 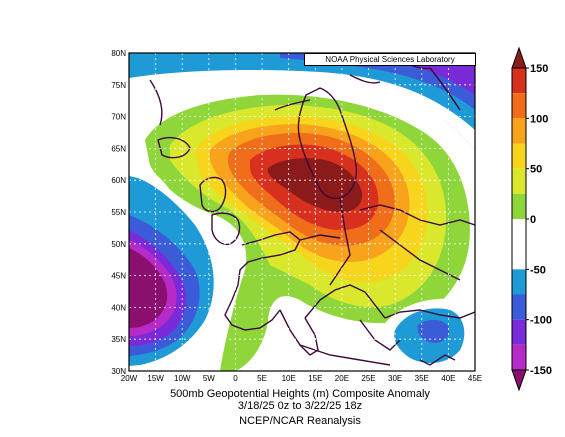 I want to click on lat-label: 55N, so click(x=118, y=212).